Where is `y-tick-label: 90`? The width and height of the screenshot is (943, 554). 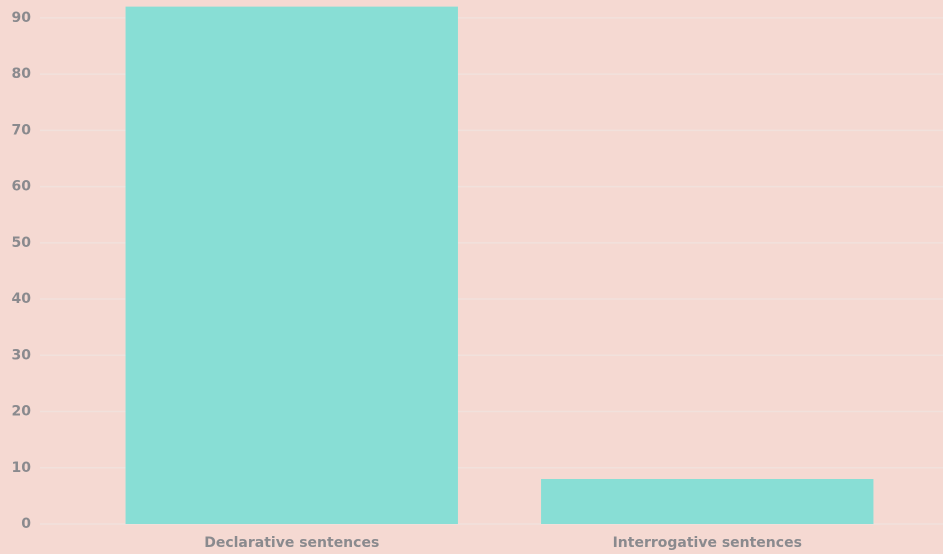 y-tick-label: 90 is located at coordinates (22, 18).